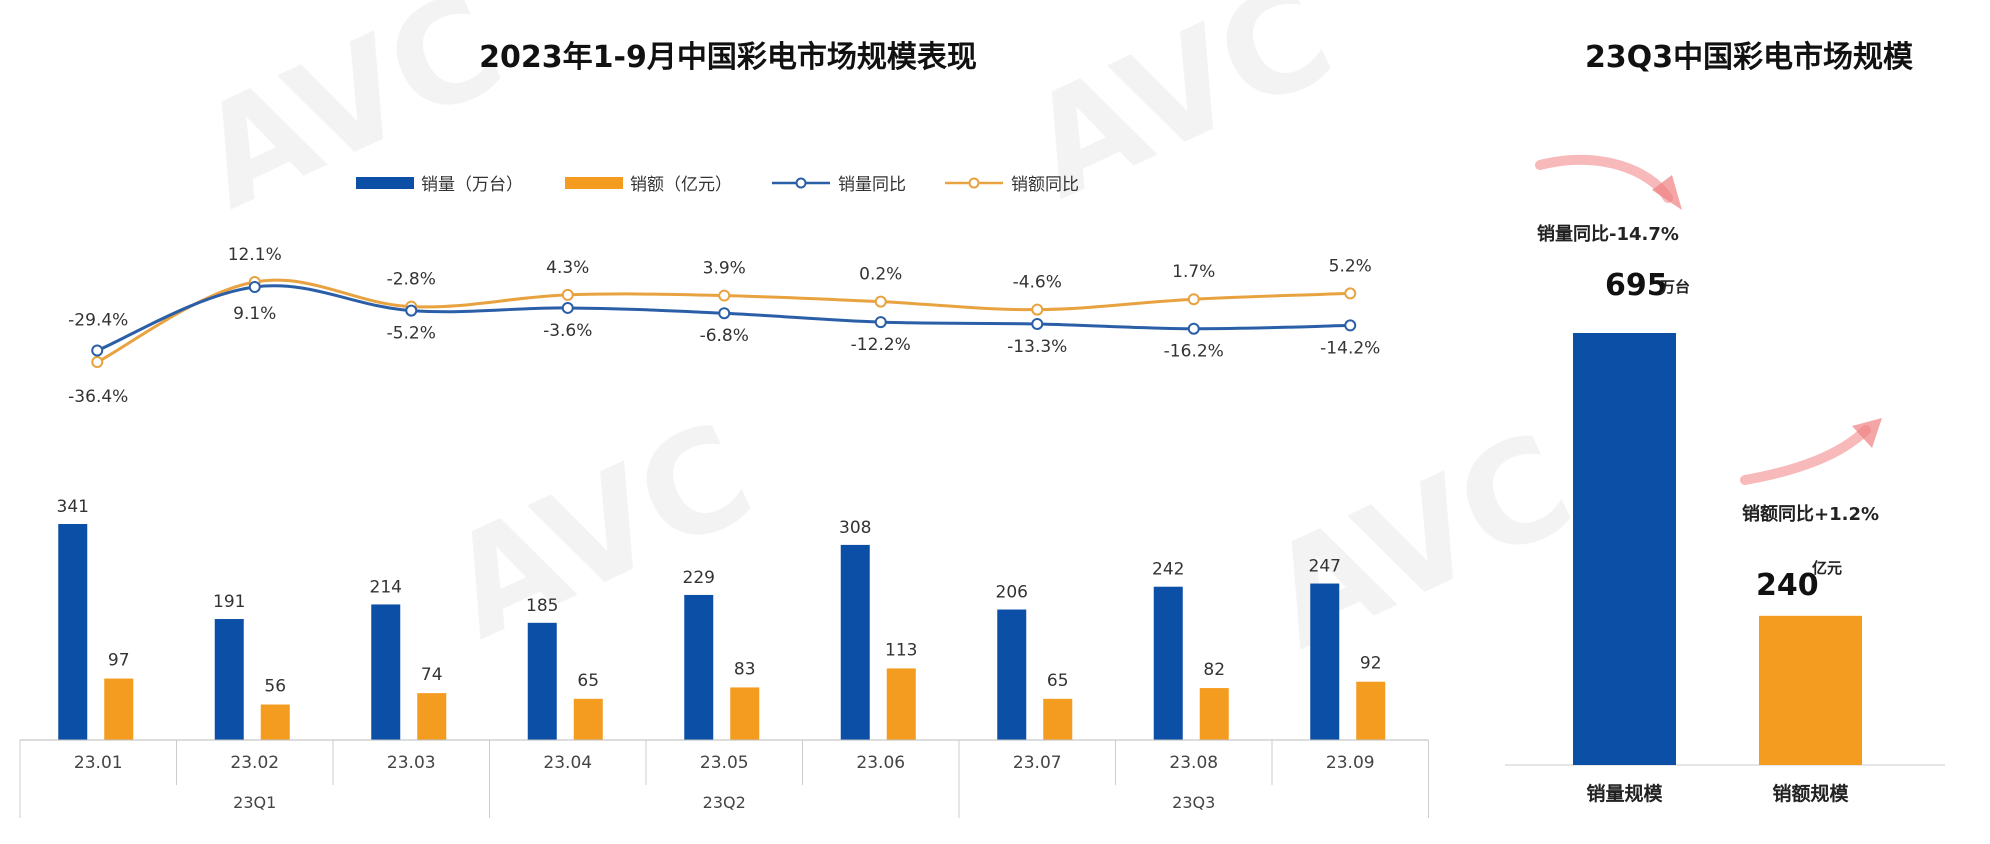  I want to click on tick-label-23.07: 23.07, so click(1037, 763).